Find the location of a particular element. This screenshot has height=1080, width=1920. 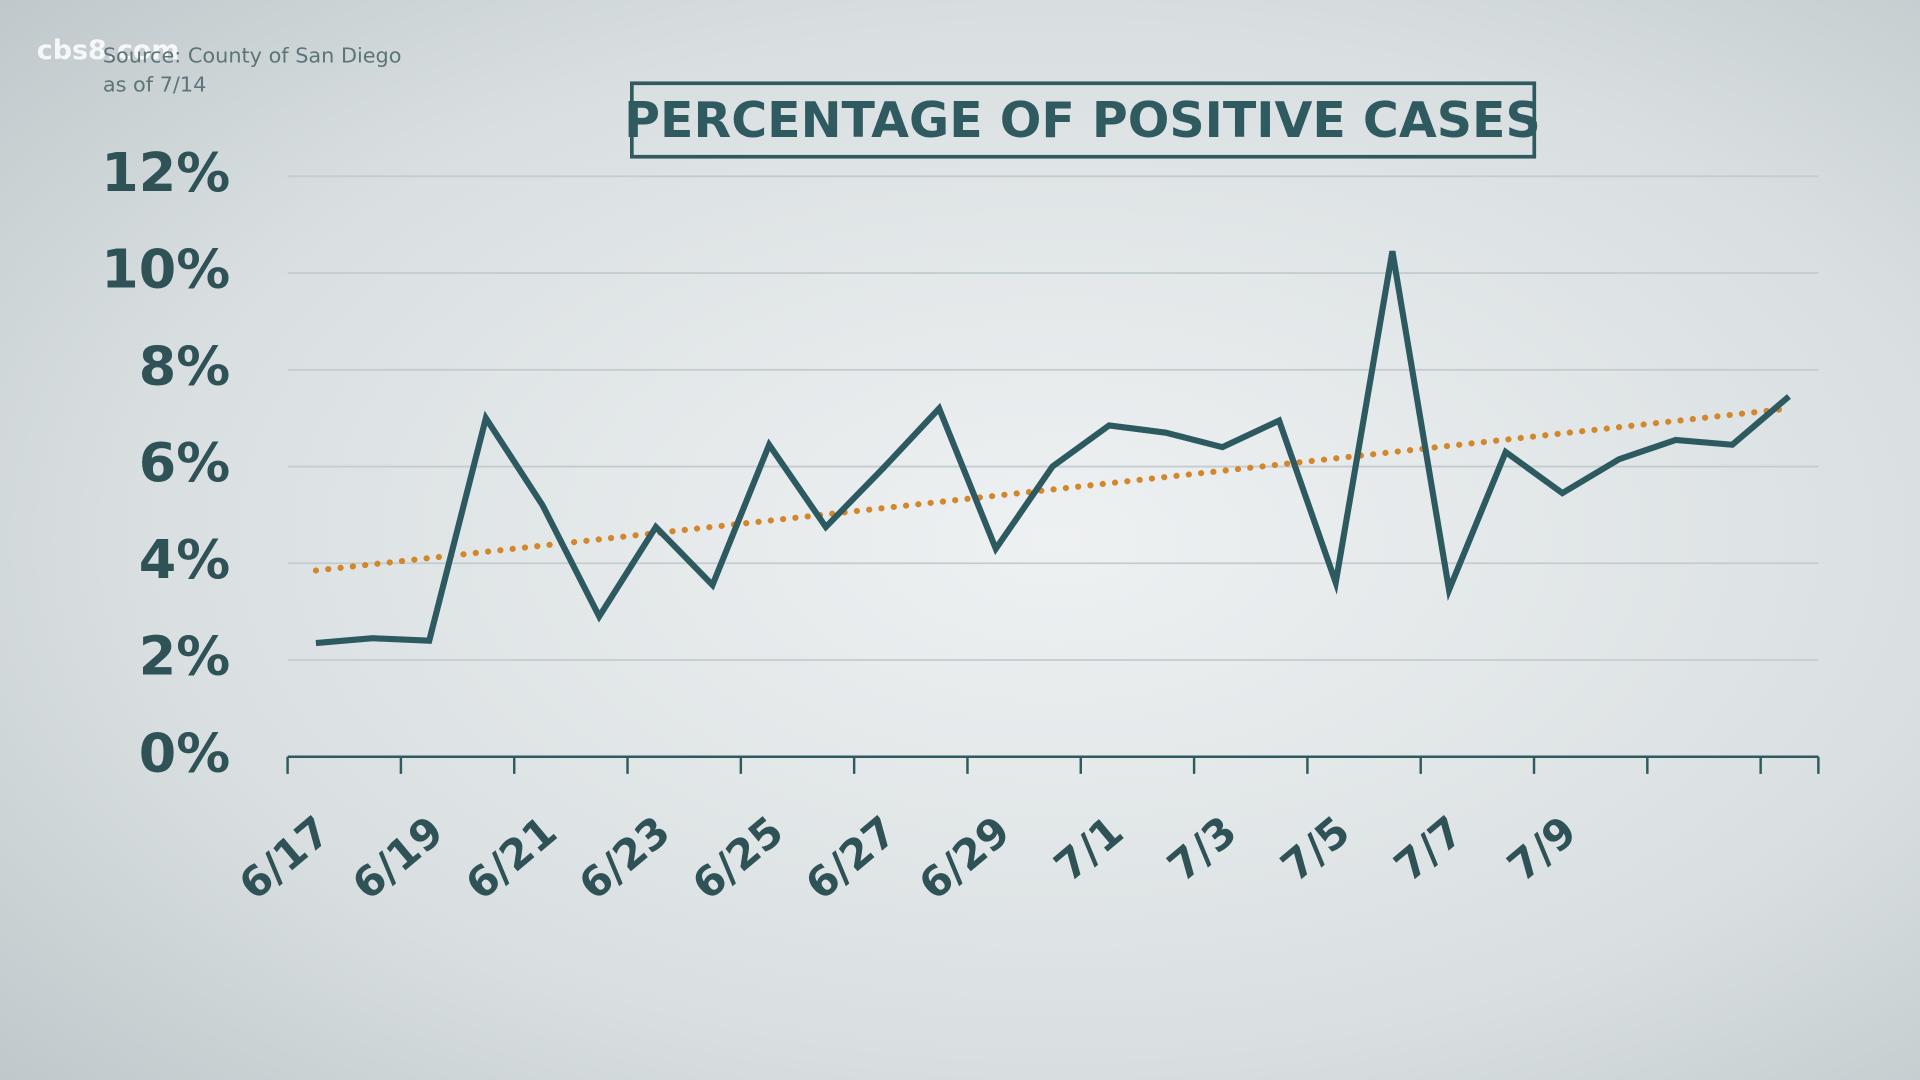

source: Source: County of San Diego is located at coordinates (252, 55).